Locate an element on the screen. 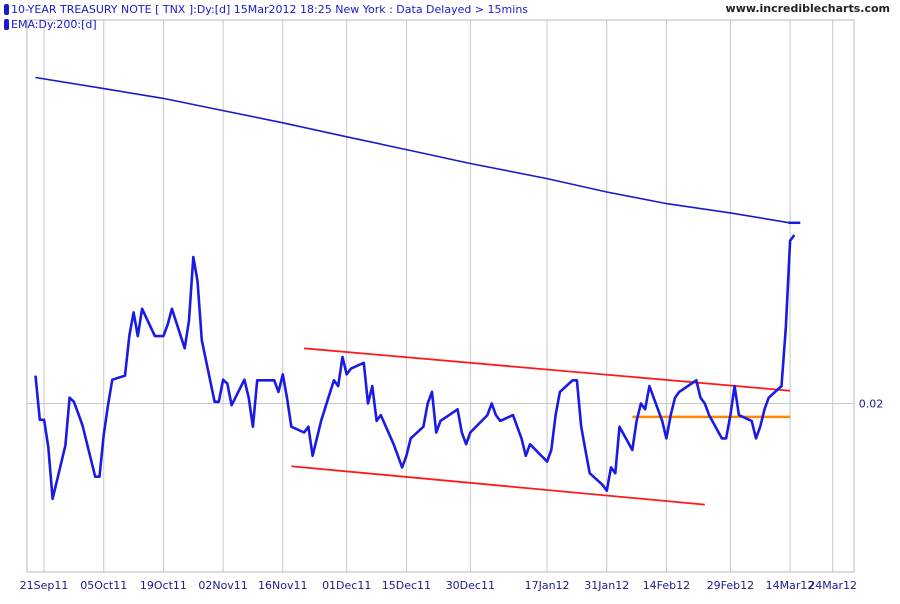 This screenshot has width=900, height=604. x-tick-label: 15Dec11 is located at coordinates (406, 585).